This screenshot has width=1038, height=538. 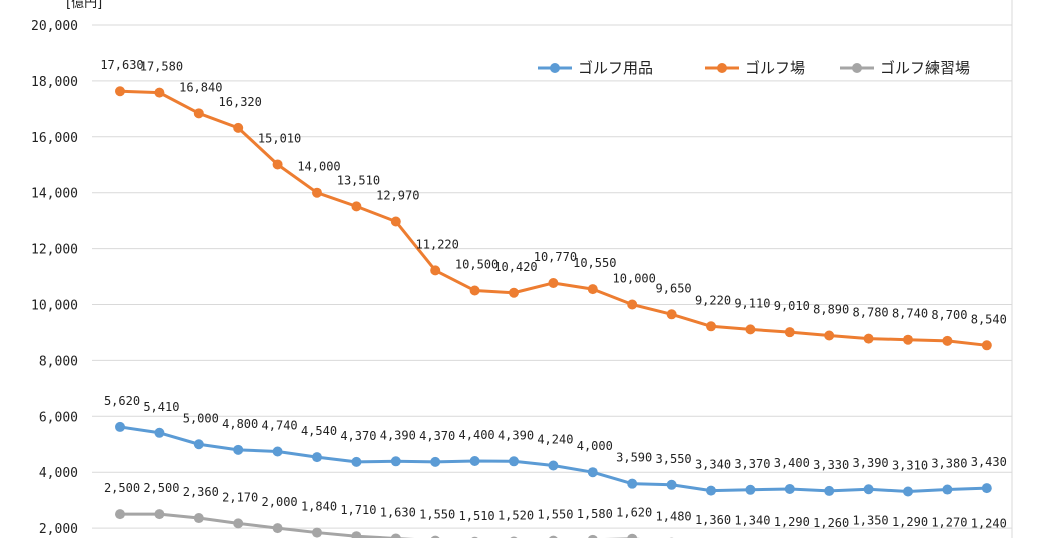 I want to click on data-label: 17,580, so click(x=161, y=67).